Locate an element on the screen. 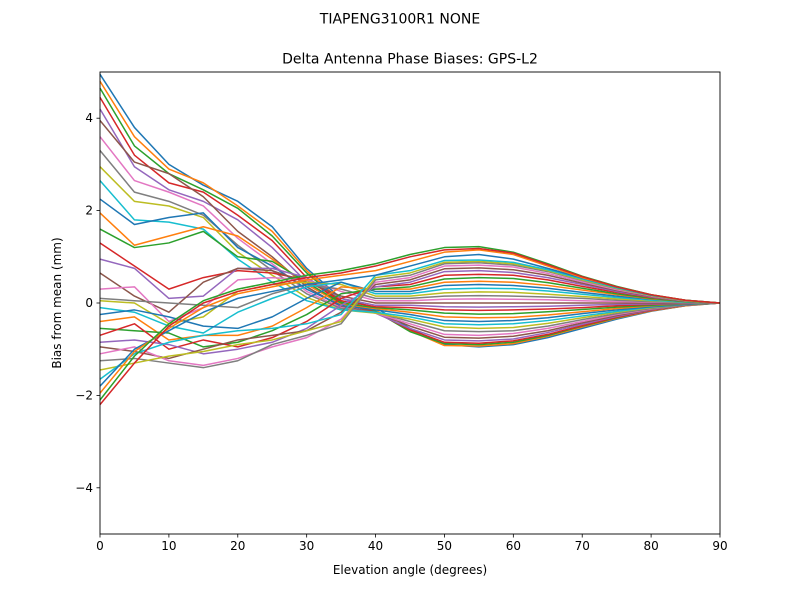  figure-suptitle: TIAPENG3100R1 NONE is located at coordinates (399, 20).